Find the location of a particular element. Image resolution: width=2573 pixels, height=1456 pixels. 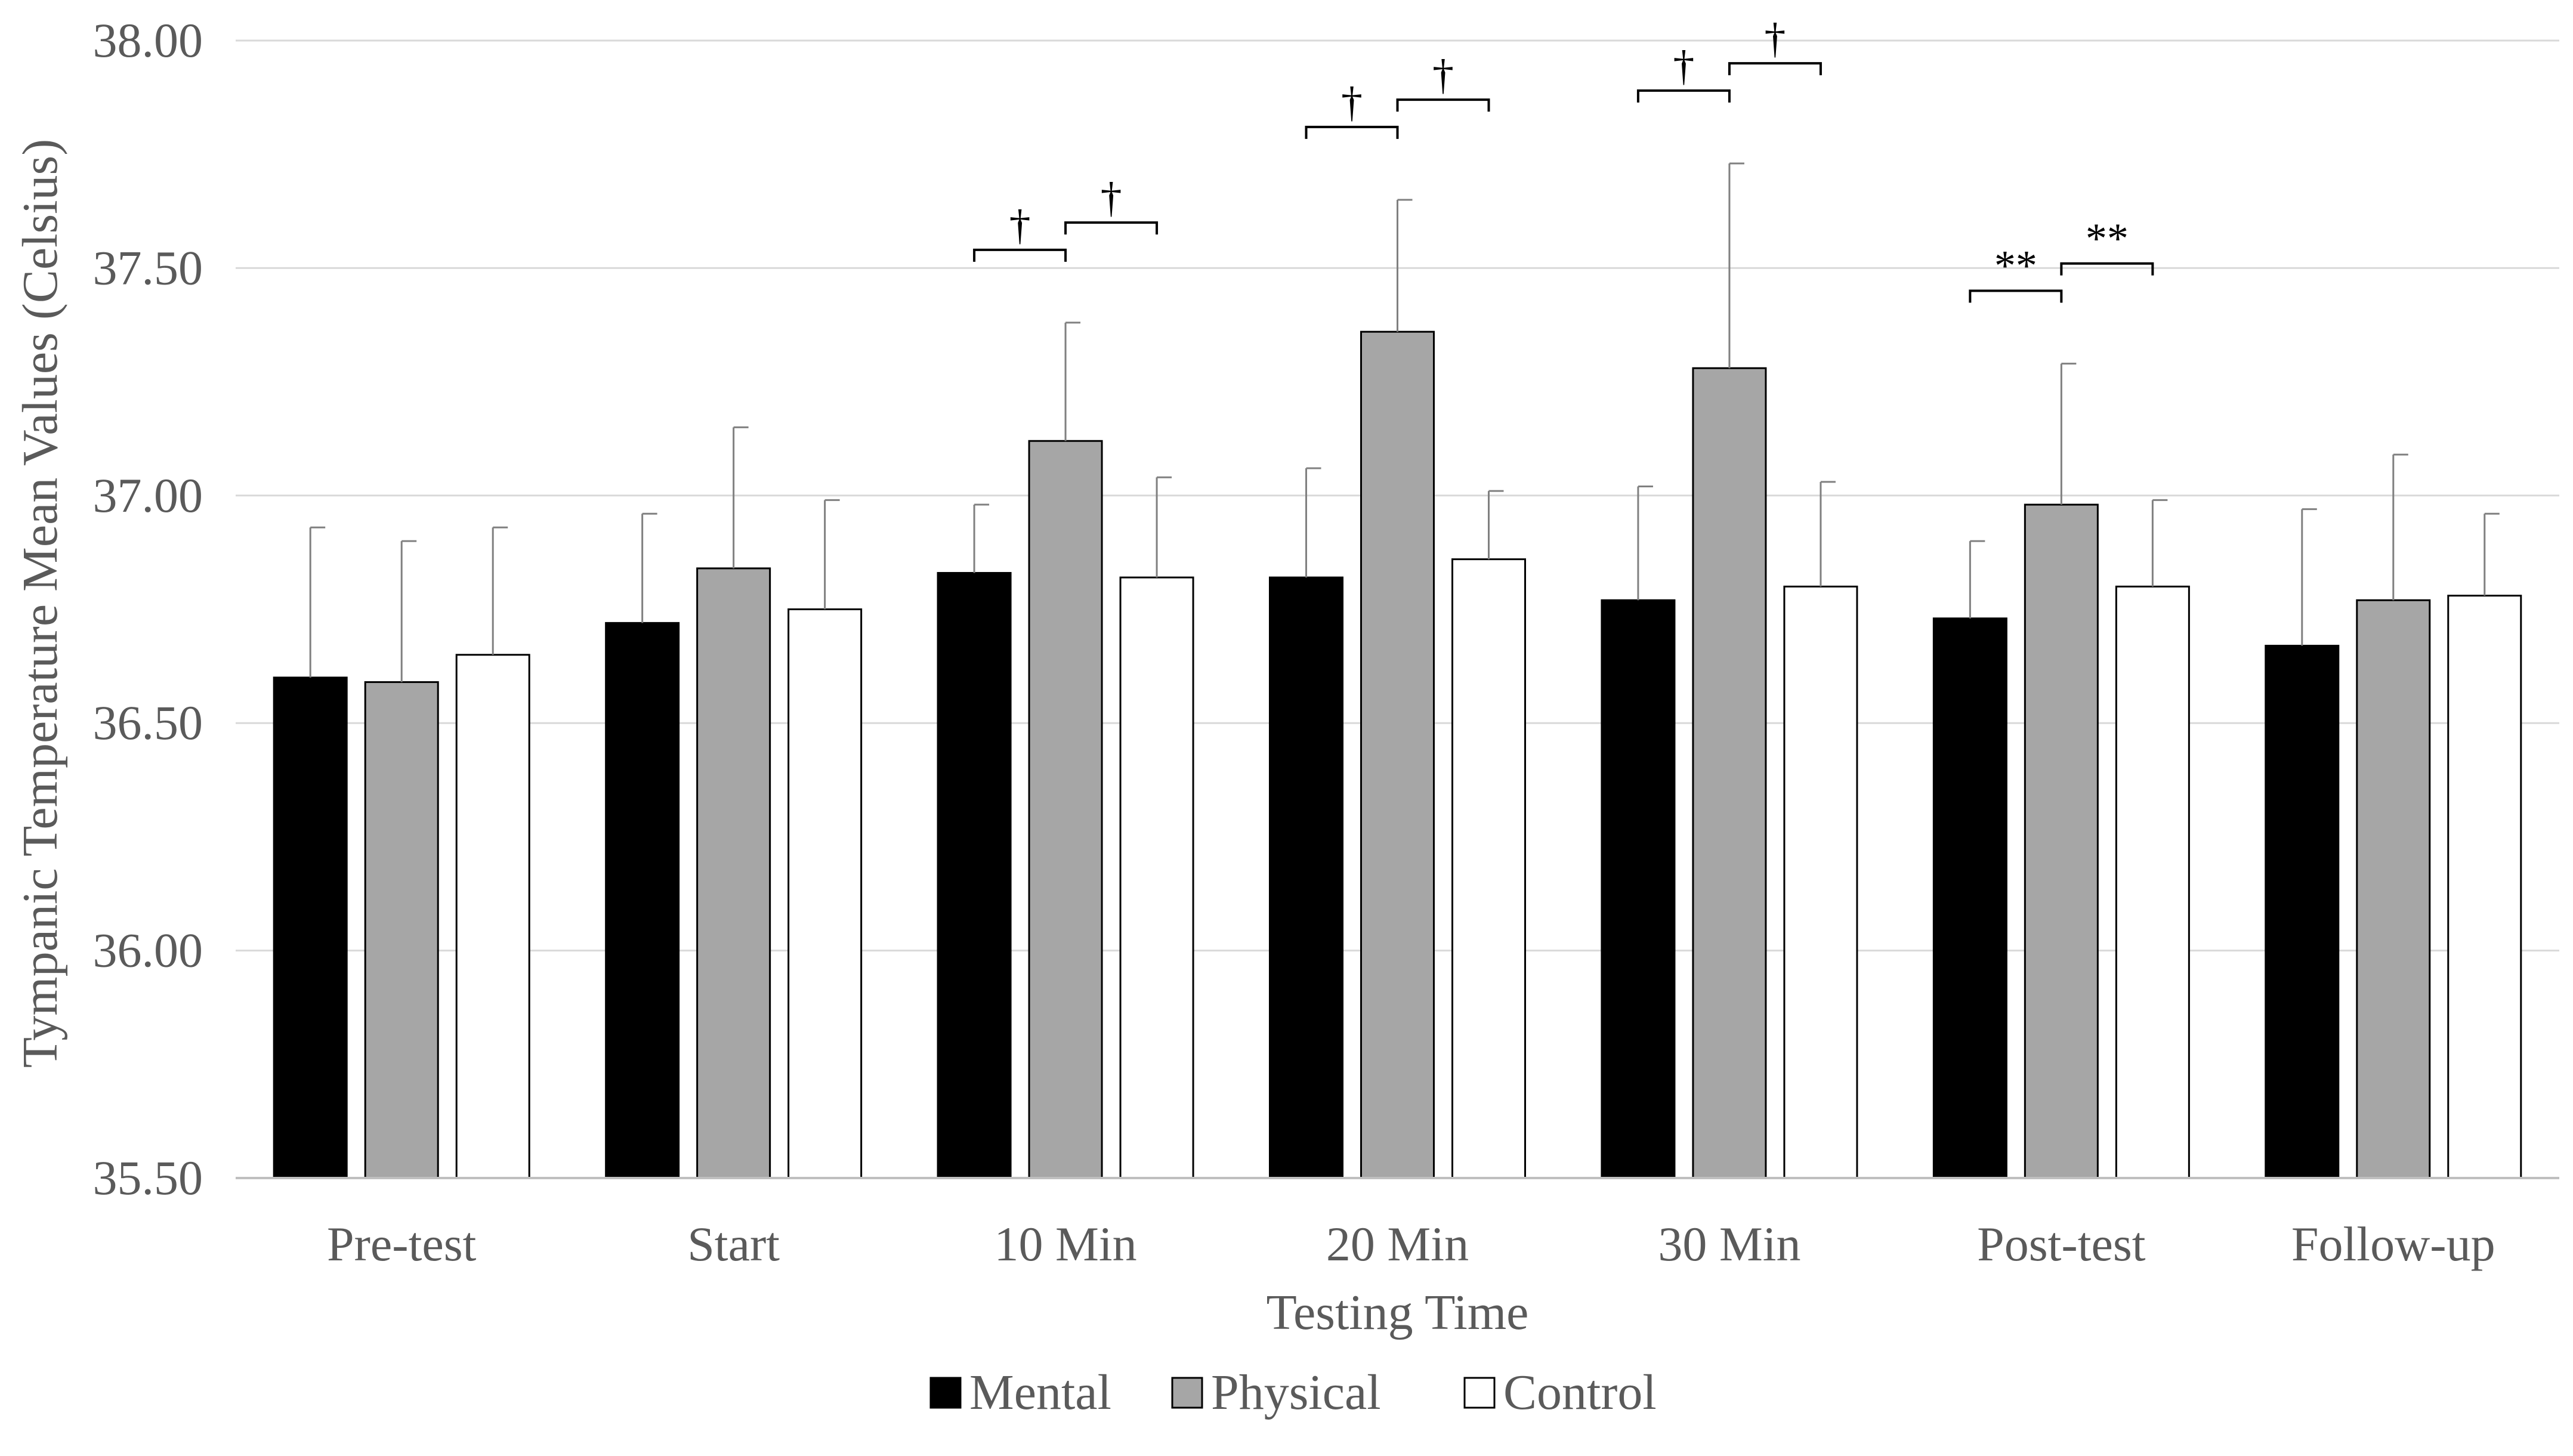

legend-label-physical: Physical is located at coordinates (1296, 1392).